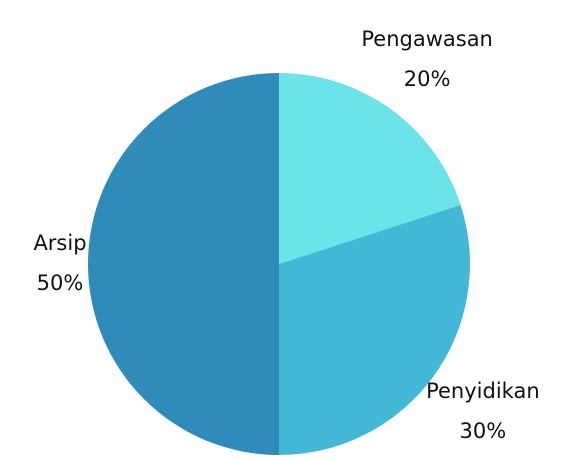 The width and height of the screenshot is (575, 462). Describe the element at coordinates (483, 431) in the screenshot. I see `slice-value-label: 30%` at that location.